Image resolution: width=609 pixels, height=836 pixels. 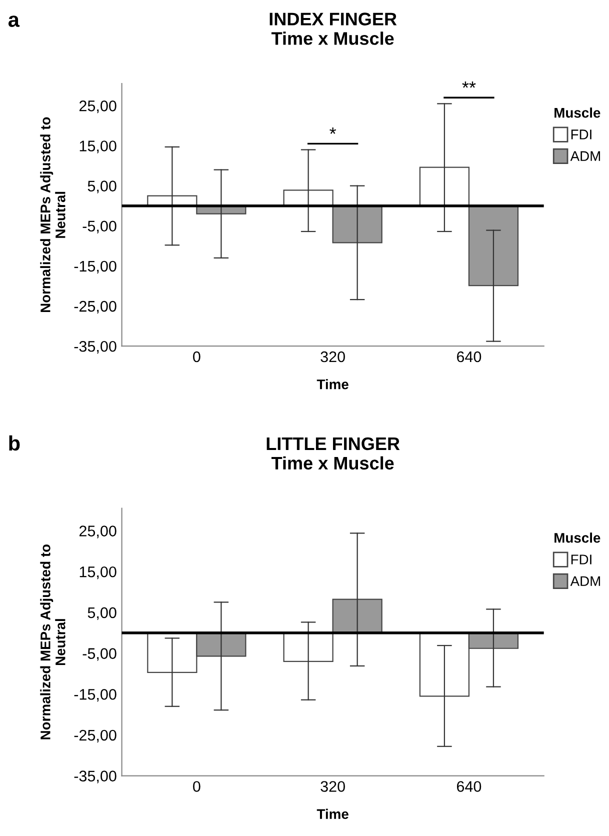 I want to click on text: a, so click(x=14, y=21).